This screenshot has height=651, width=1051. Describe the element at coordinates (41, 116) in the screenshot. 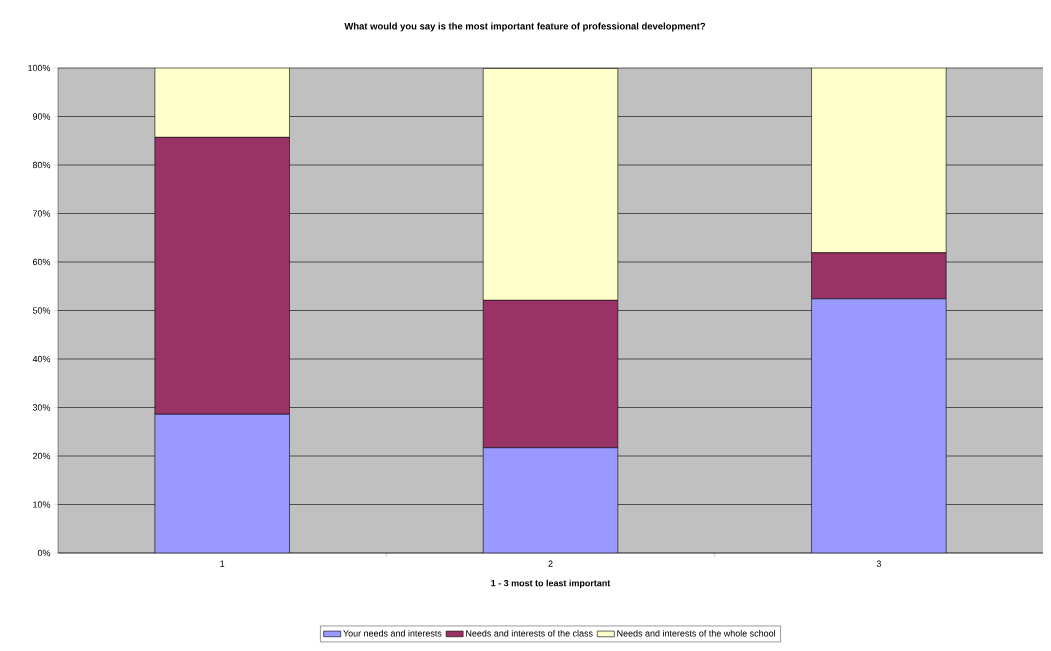

I see `y-tick-label: 90%` at that location.